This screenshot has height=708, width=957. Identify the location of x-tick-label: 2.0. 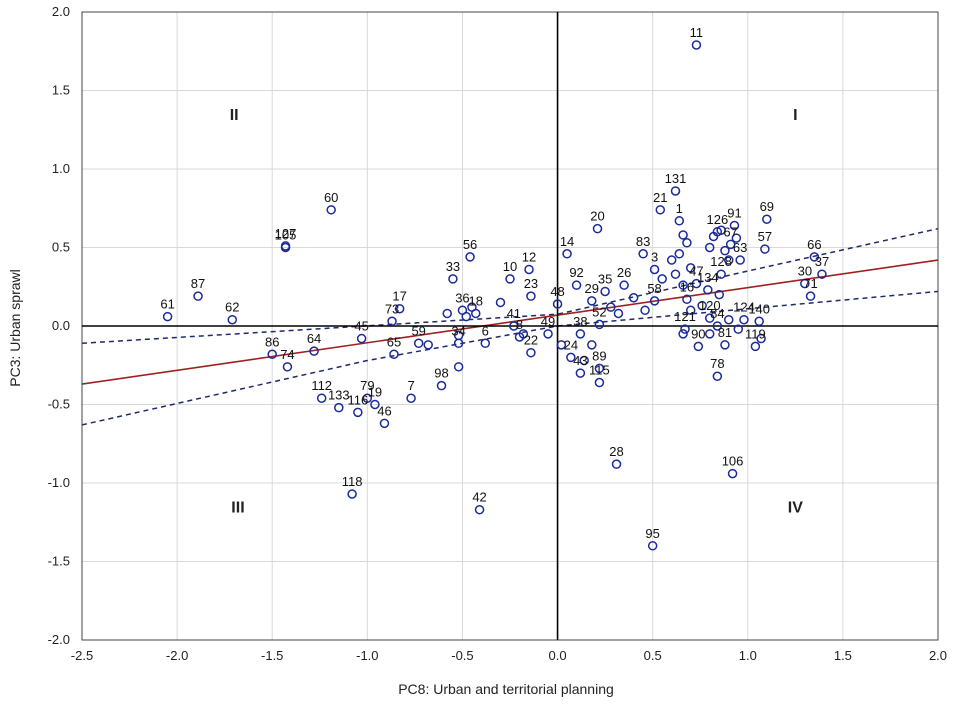
(938, 655).